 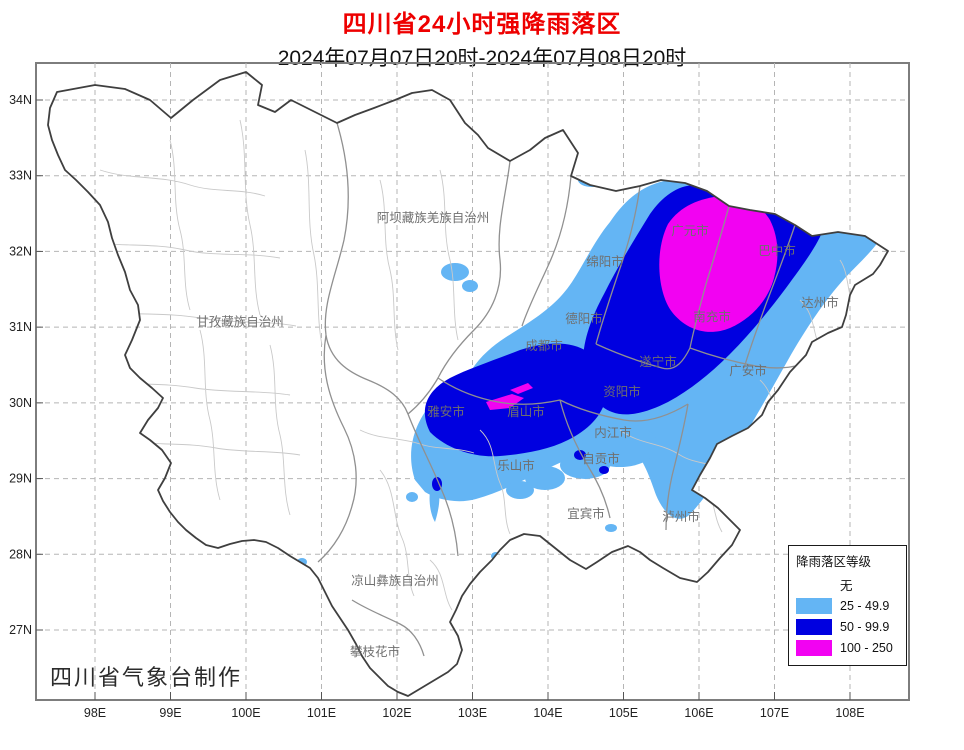 What do you see at coordinates (146, 677) in the screenshot?
I see `credit-text: 四川省气象台制作` at bounding box center [146, 677].